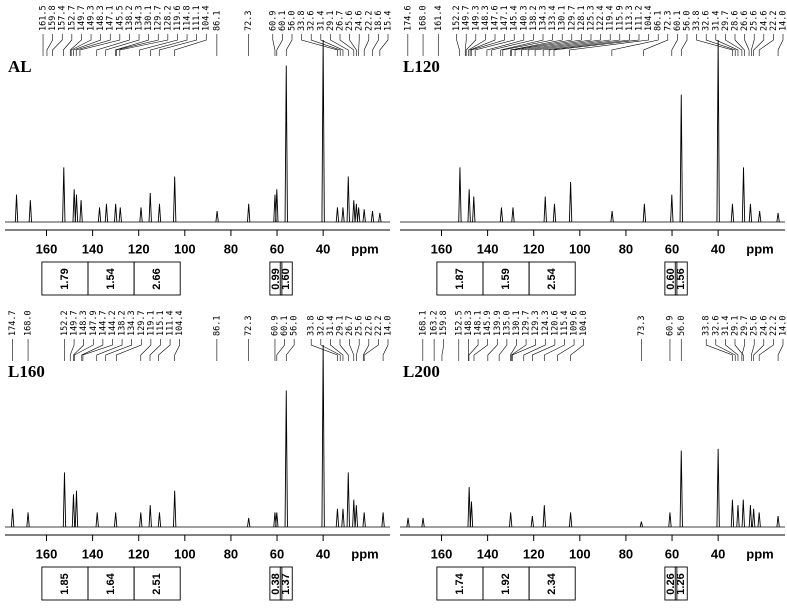 The image size is (787, 609). I want to click on peak-label: 124.3, so click(546, 323).